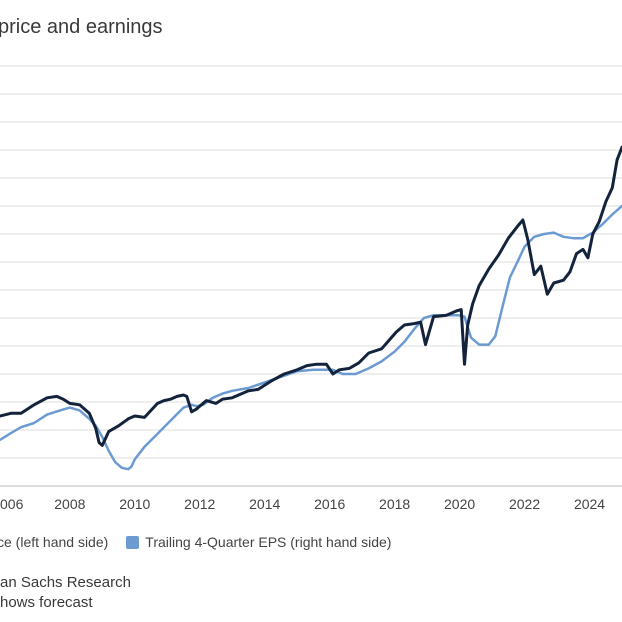 The image size is (622, 622). I want to click on x-tick-label: 2014, so click(264, 504).